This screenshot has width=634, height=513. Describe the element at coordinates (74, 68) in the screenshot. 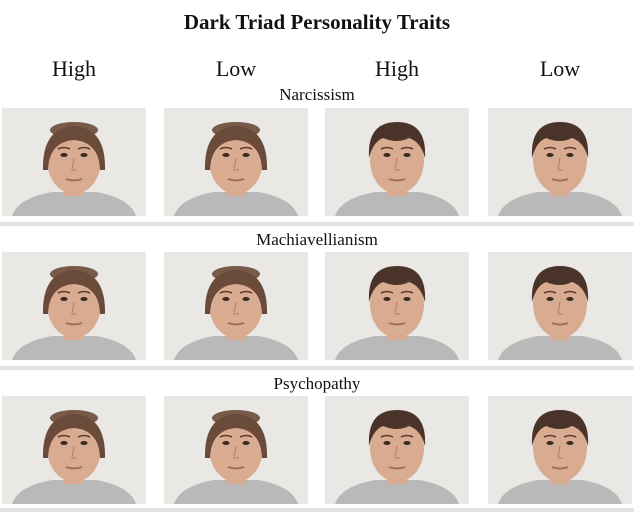

I see `column-header-1: High` at that location.